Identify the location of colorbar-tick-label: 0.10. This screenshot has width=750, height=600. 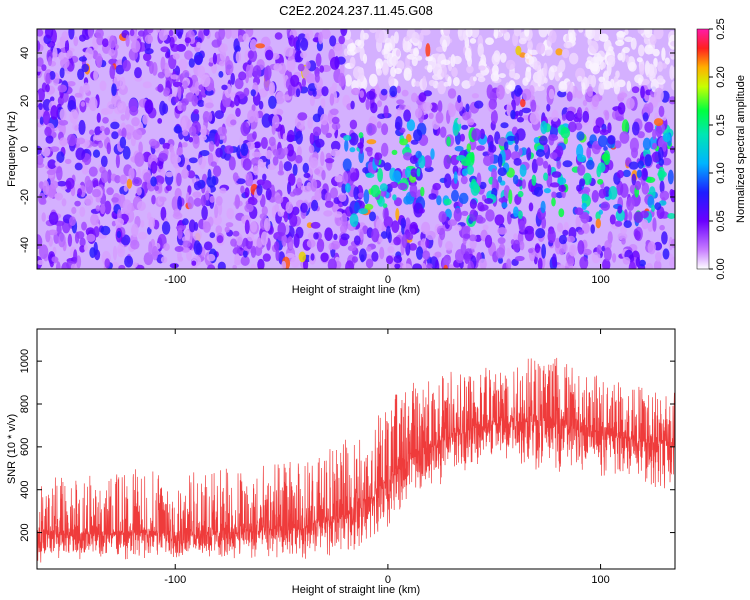
(721, 172).